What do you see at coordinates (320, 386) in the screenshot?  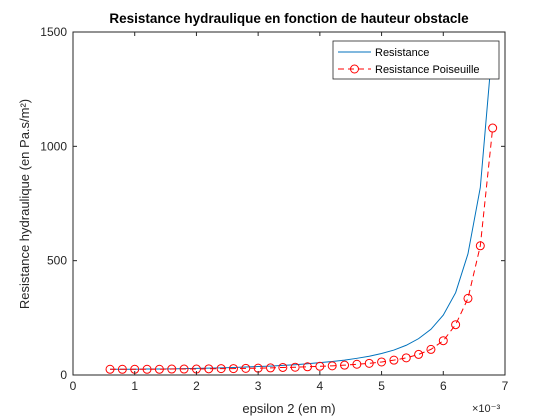 I see `x-tick-label: 4` at bounding box center [320, 386].